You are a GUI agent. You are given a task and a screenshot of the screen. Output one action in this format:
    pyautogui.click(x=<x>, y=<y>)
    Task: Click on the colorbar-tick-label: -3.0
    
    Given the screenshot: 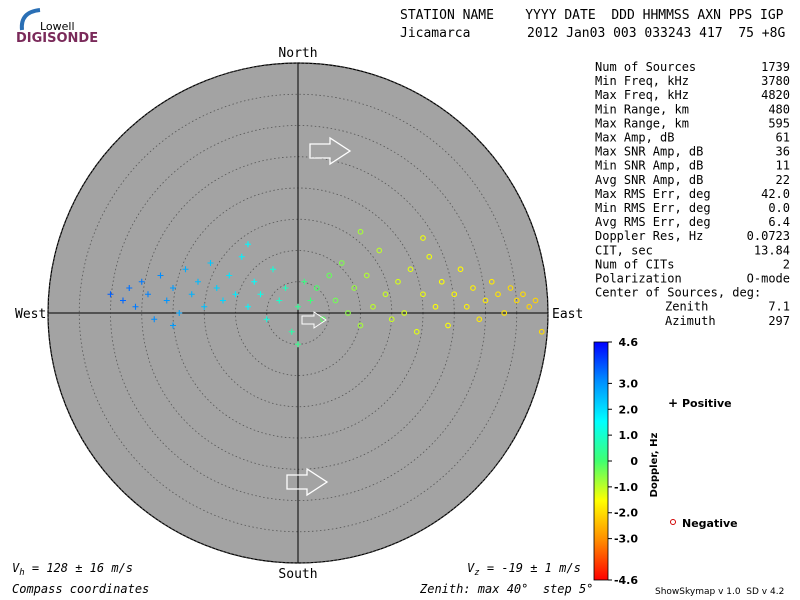 What is the action you would take?
    pyautogui.click(x=626, y=539)
    